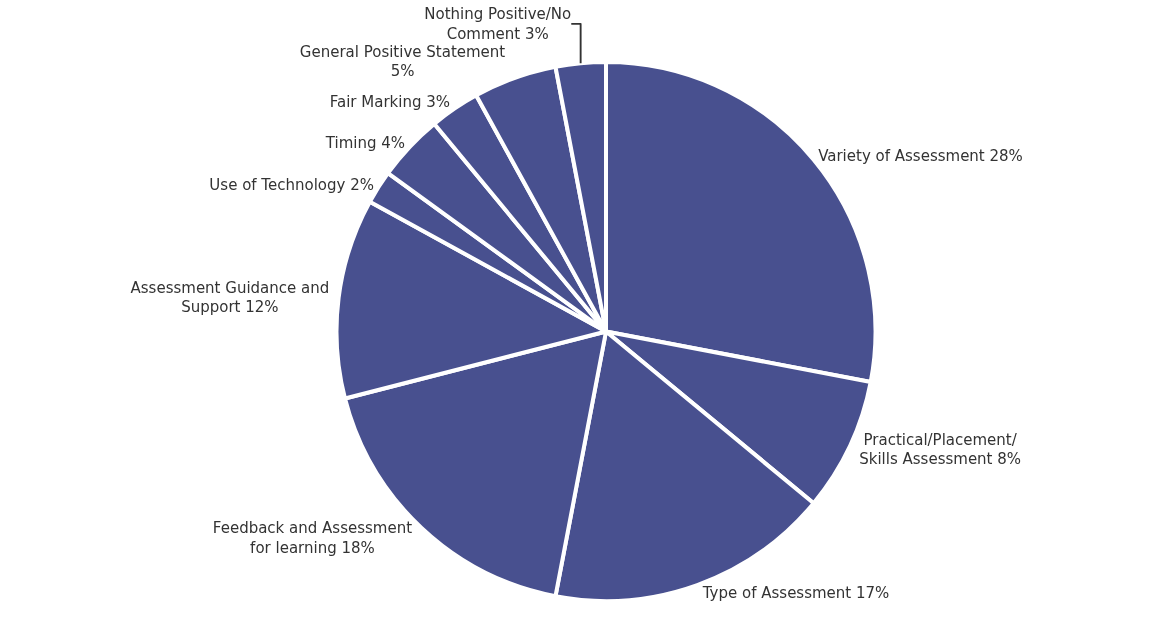  I want to click on slice-label: General Positive Statement, so click(402, 51).